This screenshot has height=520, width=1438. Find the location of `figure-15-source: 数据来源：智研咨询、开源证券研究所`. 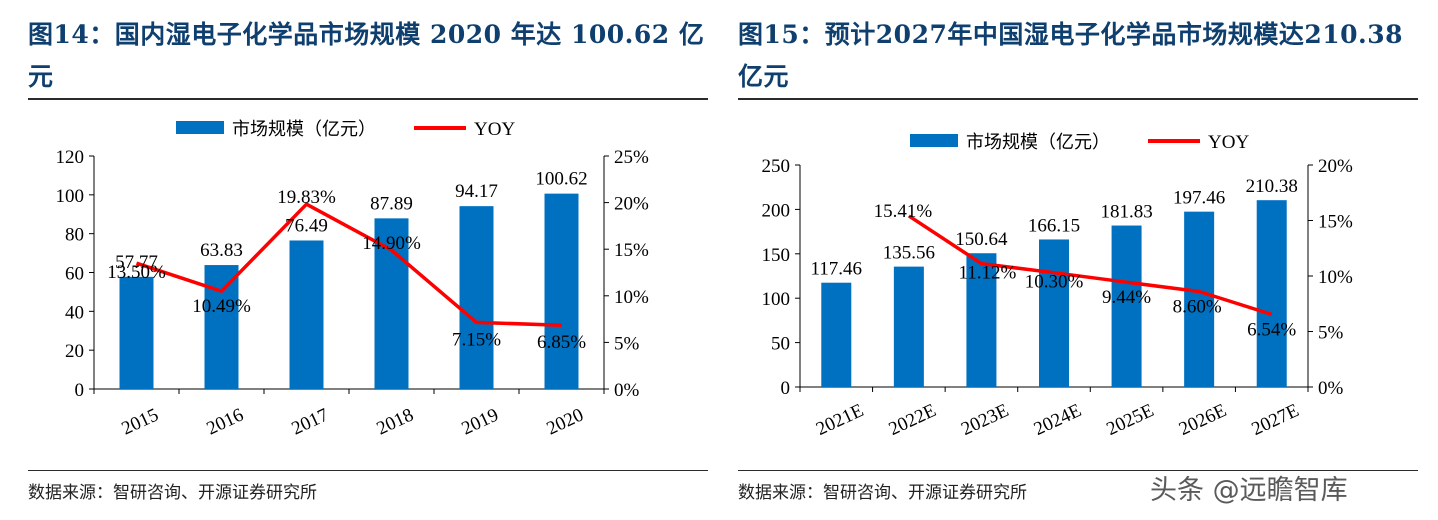

figure-15-source: 数据来源：智研咨询、开源证券研究所 is located at coordinates (882, 493).